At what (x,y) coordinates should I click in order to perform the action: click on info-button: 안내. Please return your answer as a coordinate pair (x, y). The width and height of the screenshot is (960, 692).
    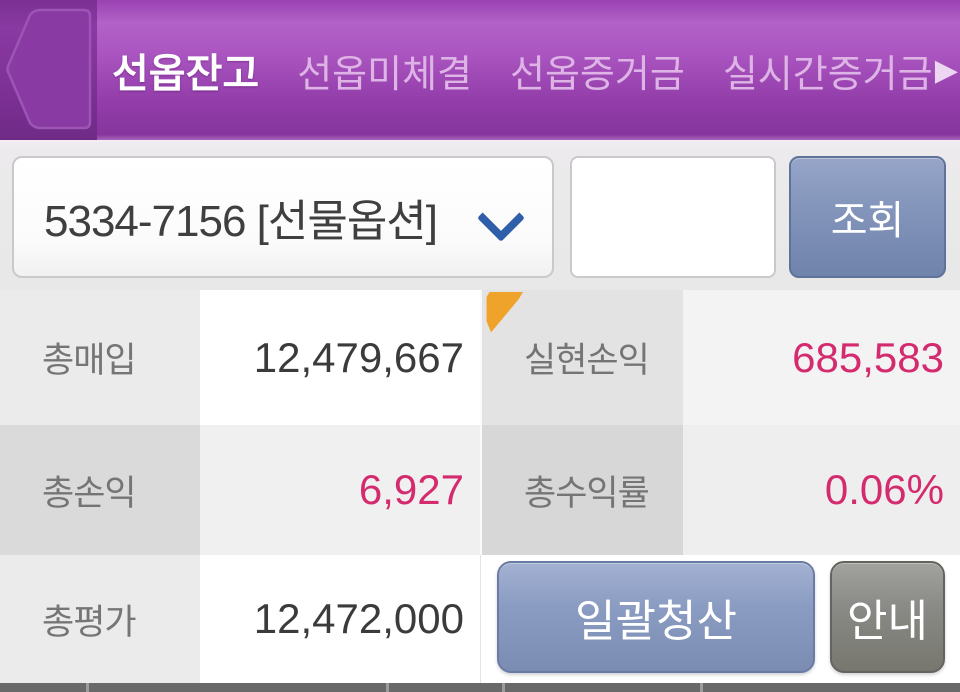
    Looking at the image, I should click on (887, 617).